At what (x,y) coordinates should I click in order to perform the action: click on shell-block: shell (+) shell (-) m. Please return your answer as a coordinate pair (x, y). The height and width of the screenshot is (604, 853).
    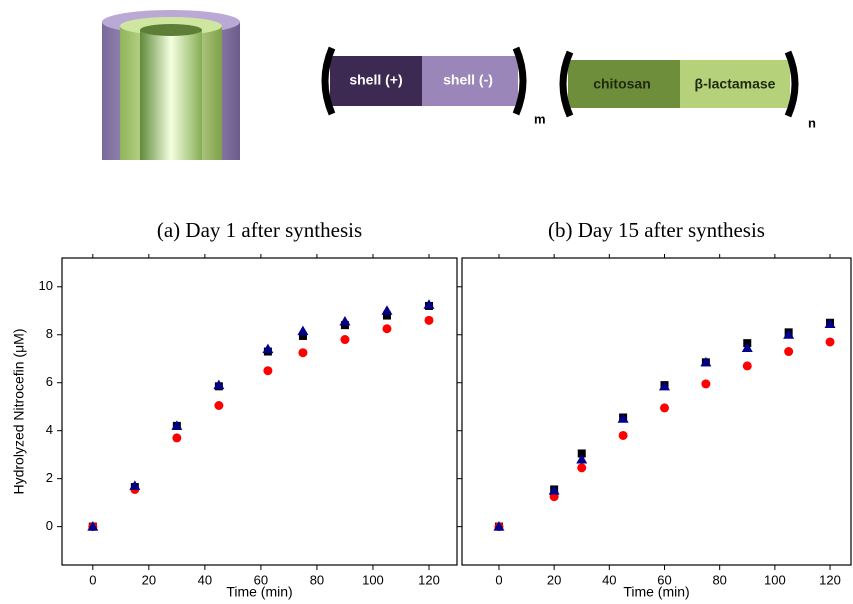
    Looking at the image, I should click on (433, 86).